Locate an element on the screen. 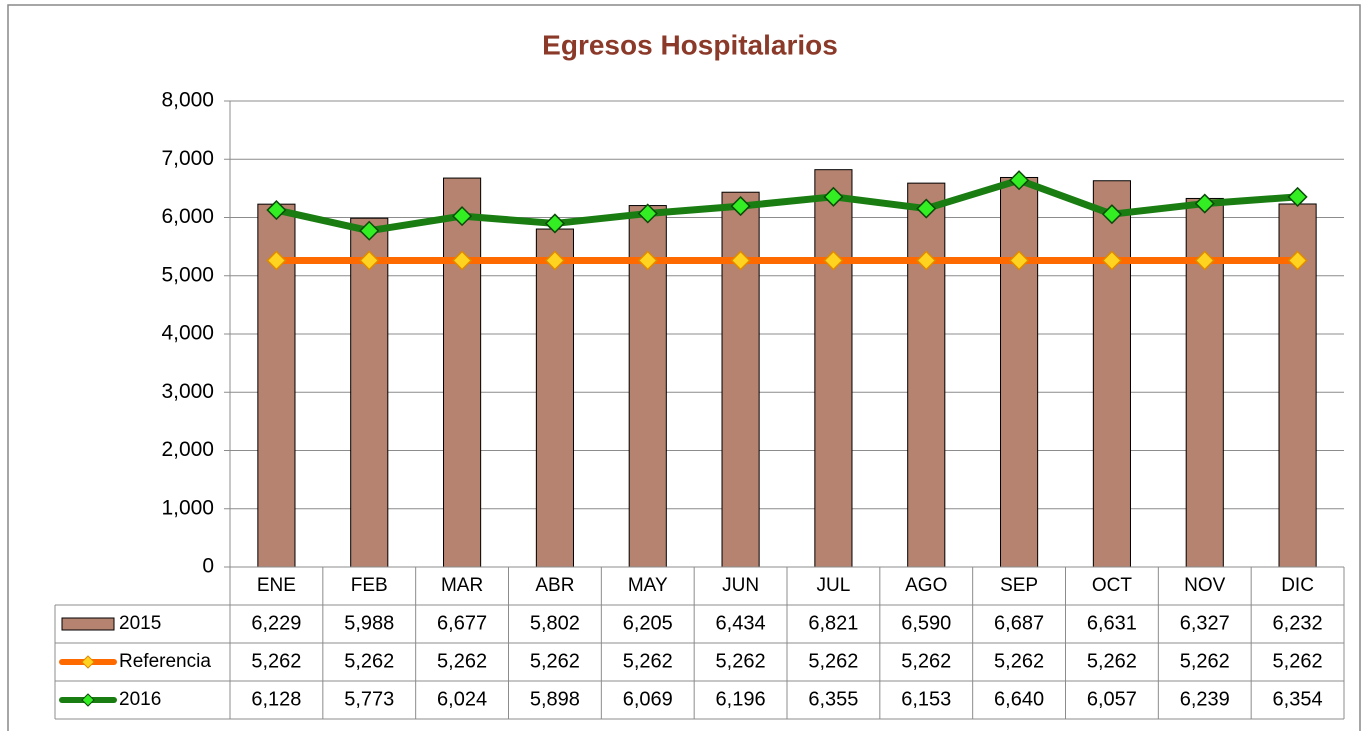  table-value: 6,024 is located at coordinates (462, 699).